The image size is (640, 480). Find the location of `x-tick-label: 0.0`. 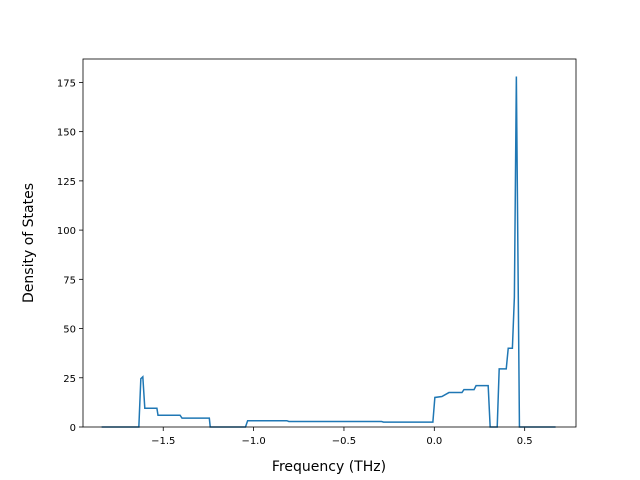

x-tick-label: 0.0 is located at coordinates (434, 441).